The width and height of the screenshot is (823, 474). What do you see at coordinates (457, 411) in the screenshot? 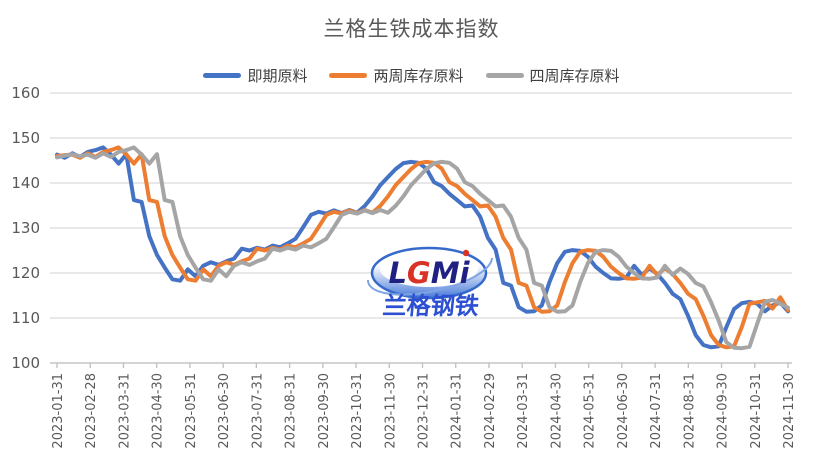
I see `x-axis-tick-label: 2024-01-31` at bounding box center [457, 411].